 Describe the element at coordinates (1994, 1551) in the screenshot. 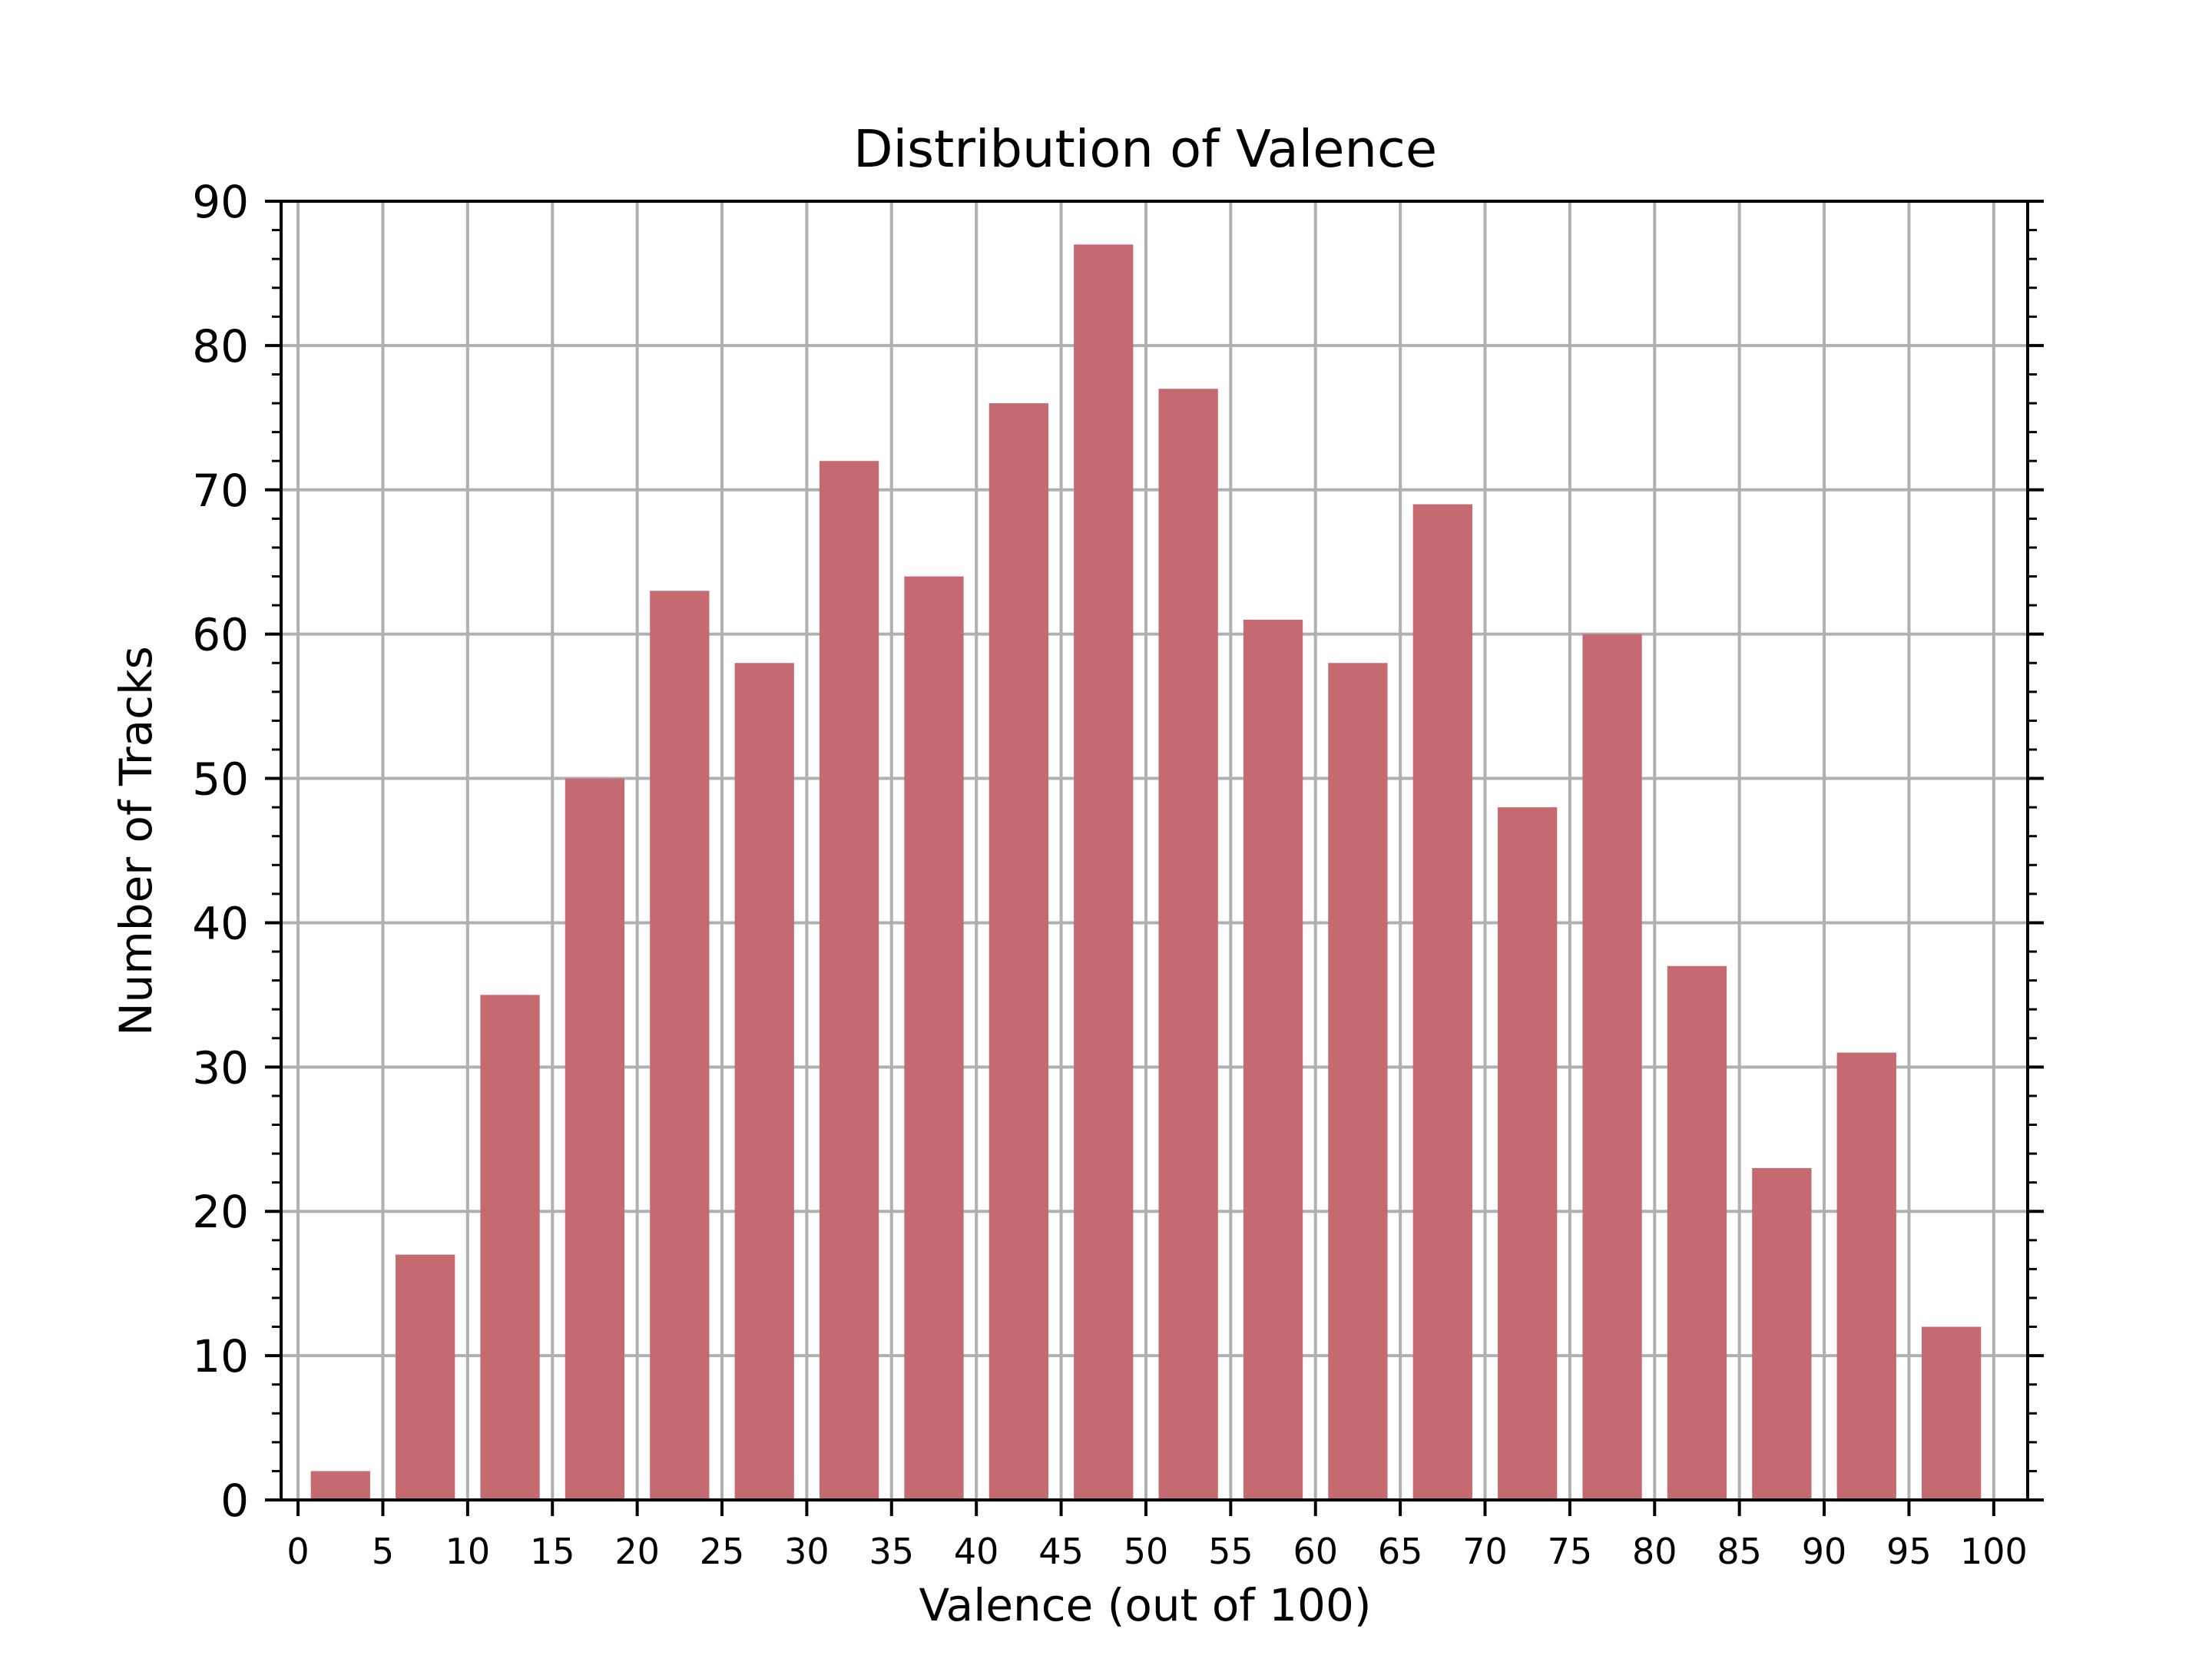

I see `x-tick-label: 100` at that location.